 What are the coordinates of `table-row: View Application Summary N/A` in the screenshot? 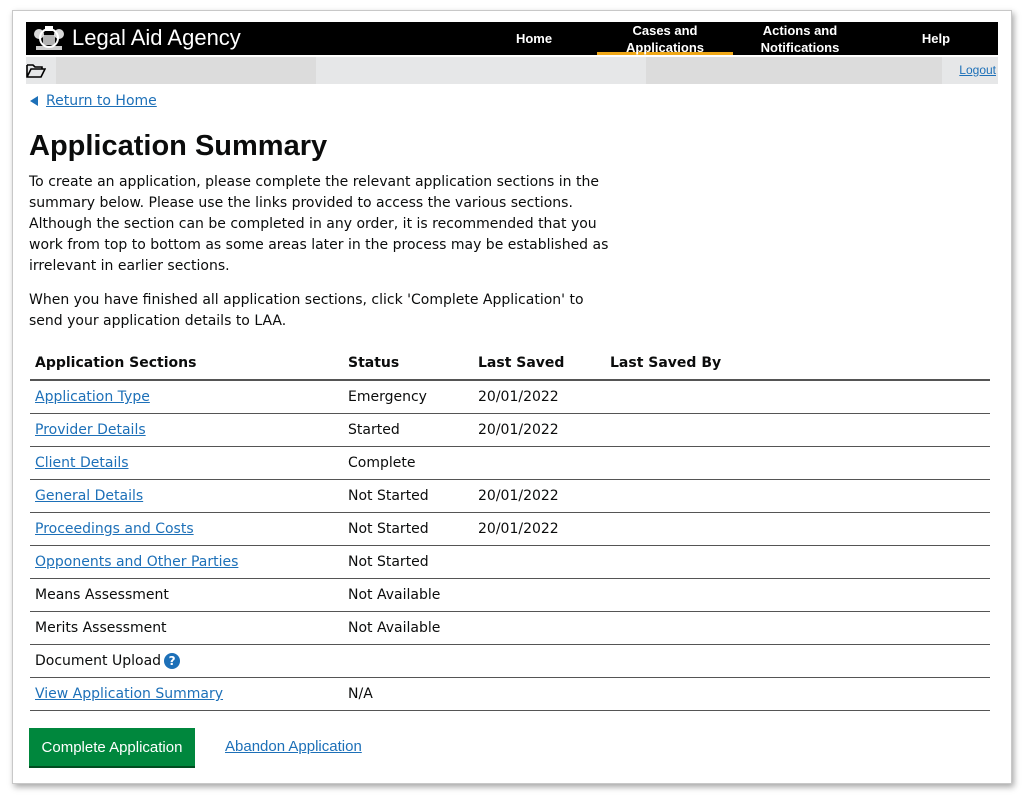 It's located at (510, 694).